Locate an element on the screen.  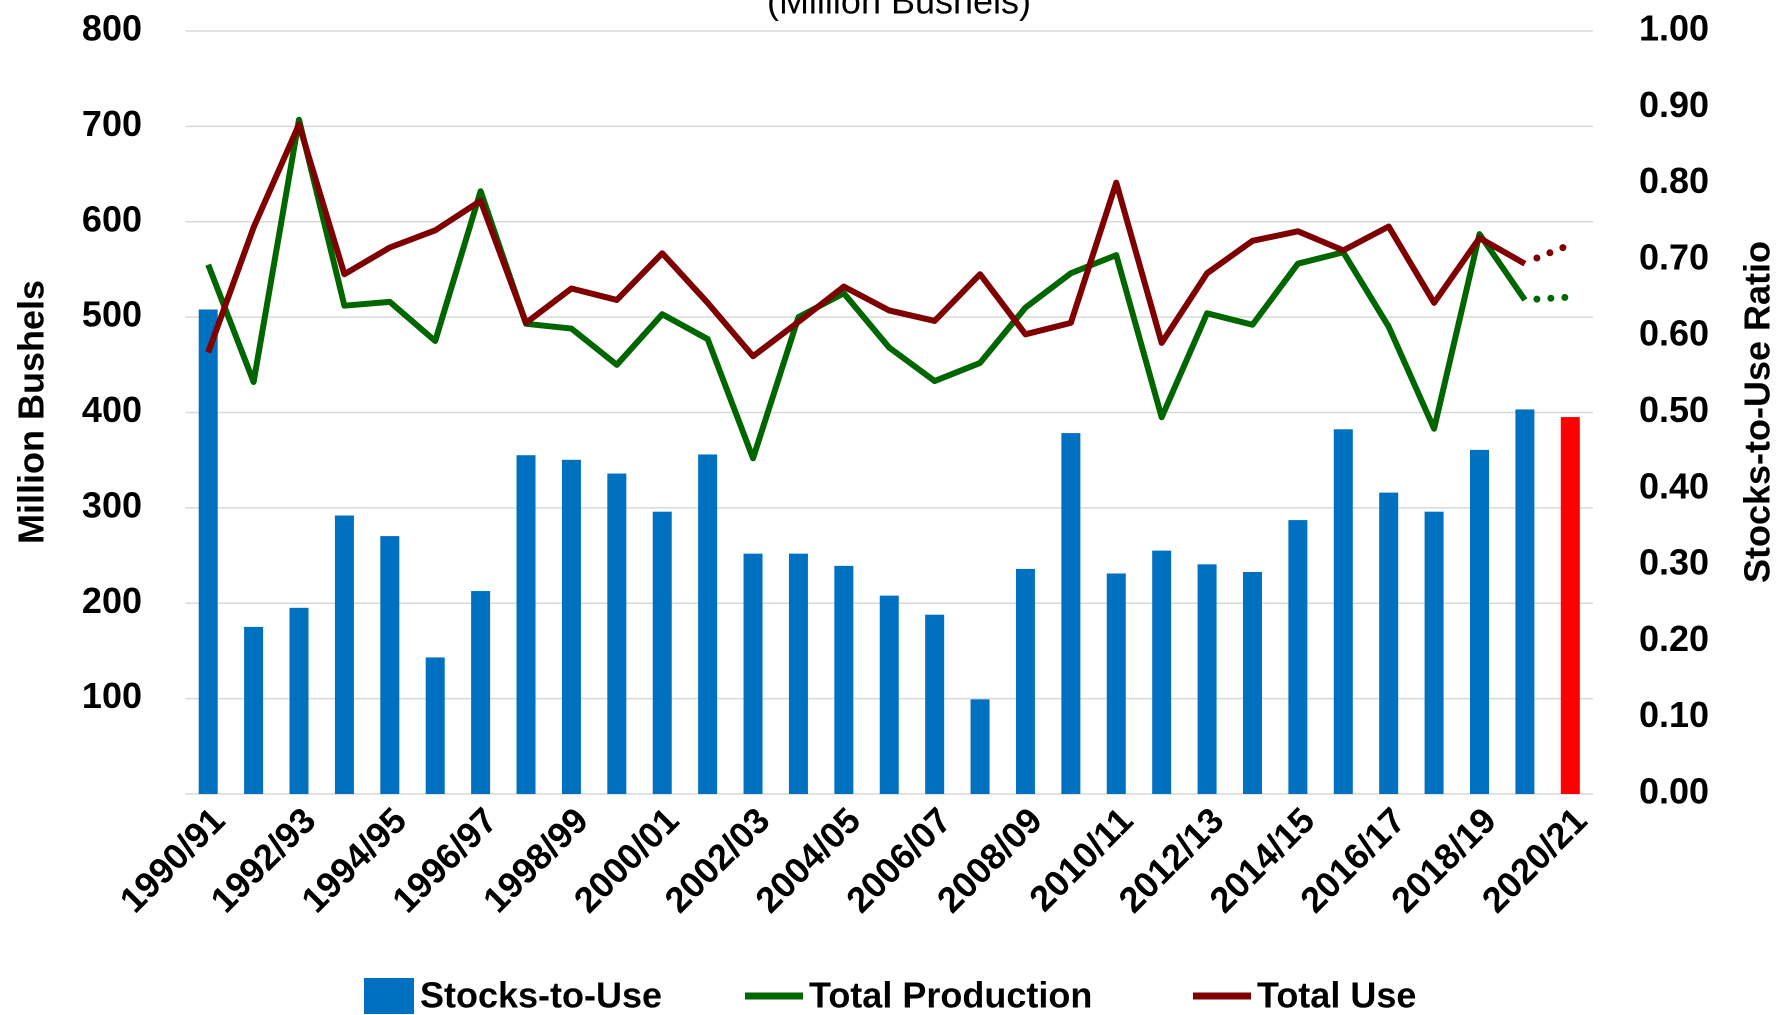
y2-tick-label: 0.70 is located at coordinates (1674, 256).